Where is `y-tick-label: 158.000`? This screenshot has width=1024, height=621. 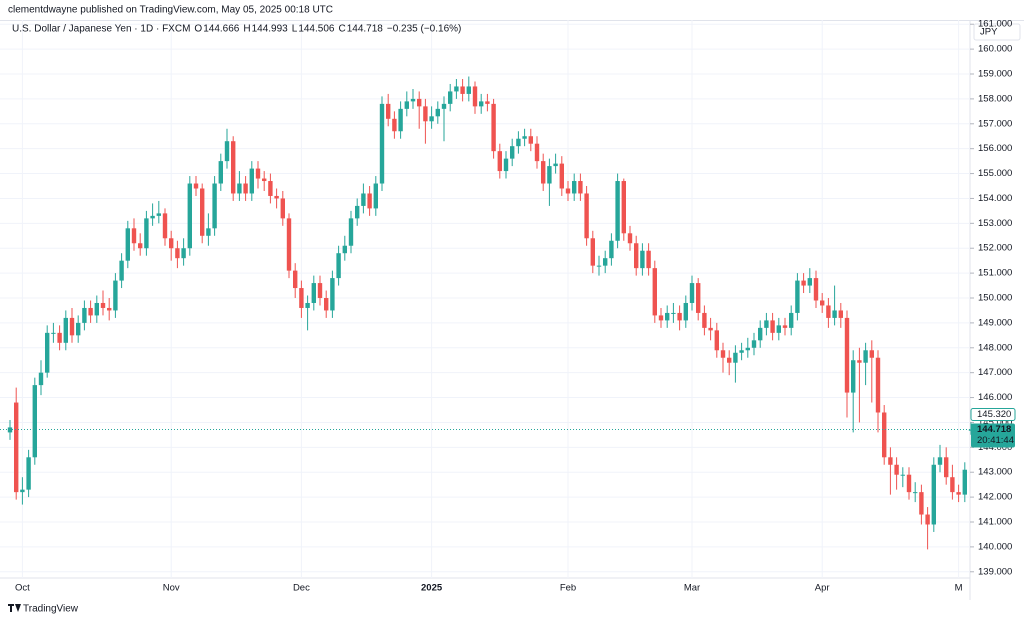
y-tick-label: 158.000 is located at coordinates (995, 98).